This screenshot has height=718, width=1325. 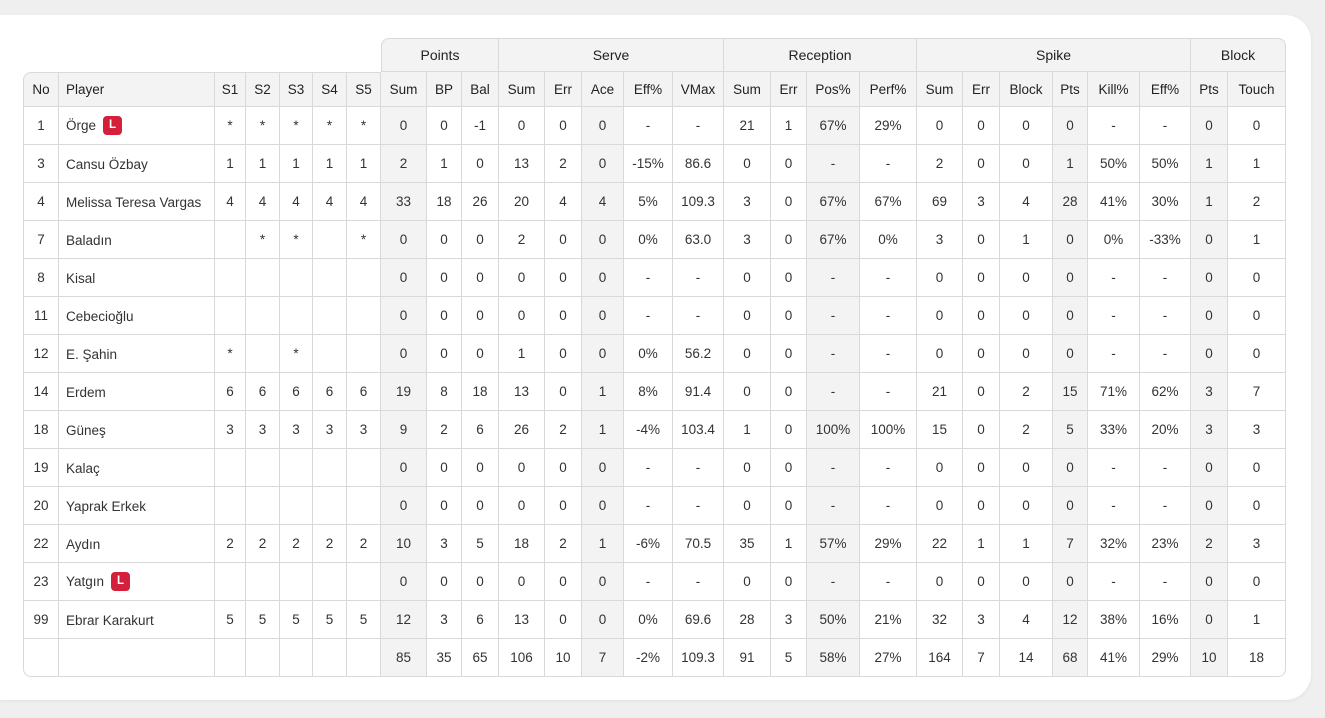 I want to click on player-name: Yaprak Erkek, so click(x=106, y=506).